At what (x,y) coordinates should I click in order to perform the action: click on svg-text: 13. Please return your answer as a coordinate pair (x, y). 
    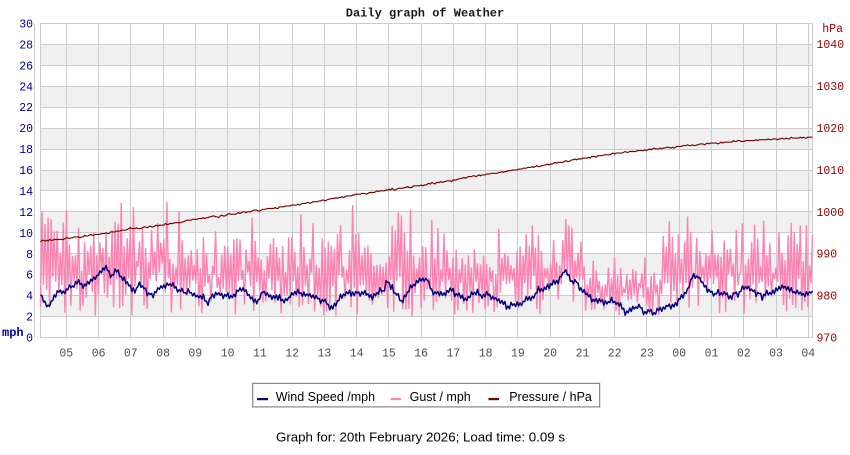
    Looking at the image, I should click on (324, 354).